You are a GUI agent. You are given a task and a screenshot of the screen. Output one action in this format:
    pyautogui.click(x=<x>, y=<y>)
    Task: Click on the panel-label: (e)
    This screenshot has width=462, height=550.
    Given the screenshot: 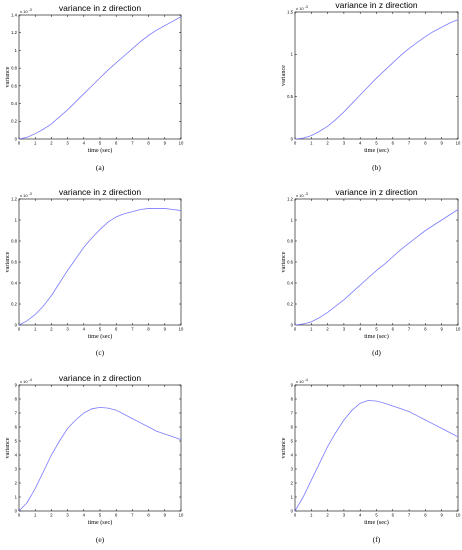 What is the action you would take?
    pyautogui.click(x=100, y=539)
    